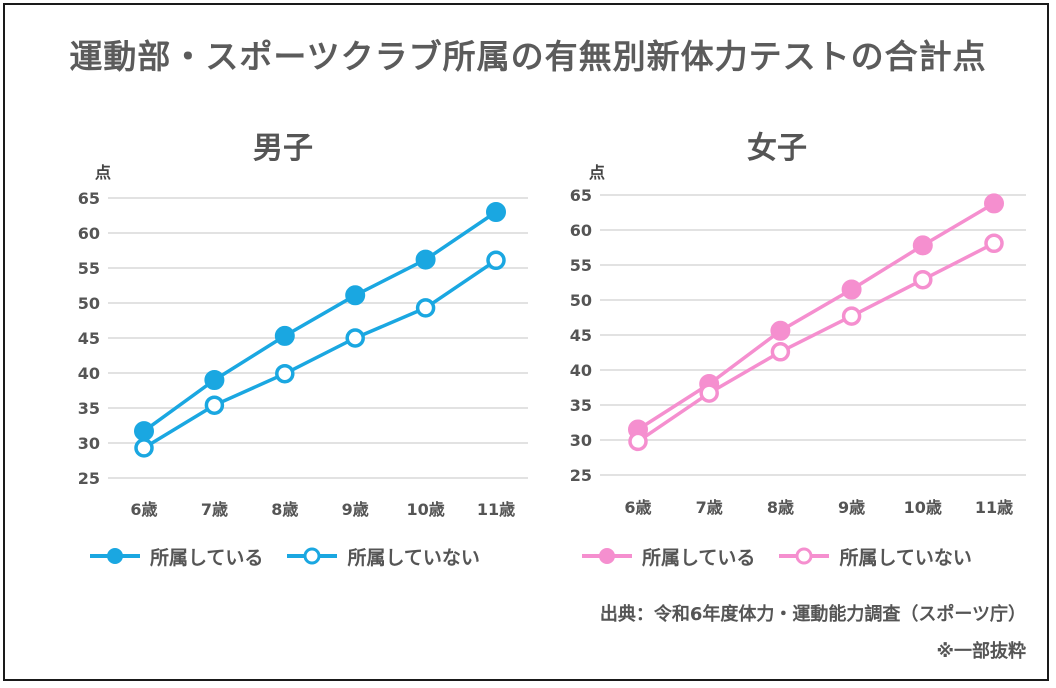 This screenshot has height=688, width=1056. I want to click on boys-y-tick-label: 55, so click(89, 268).